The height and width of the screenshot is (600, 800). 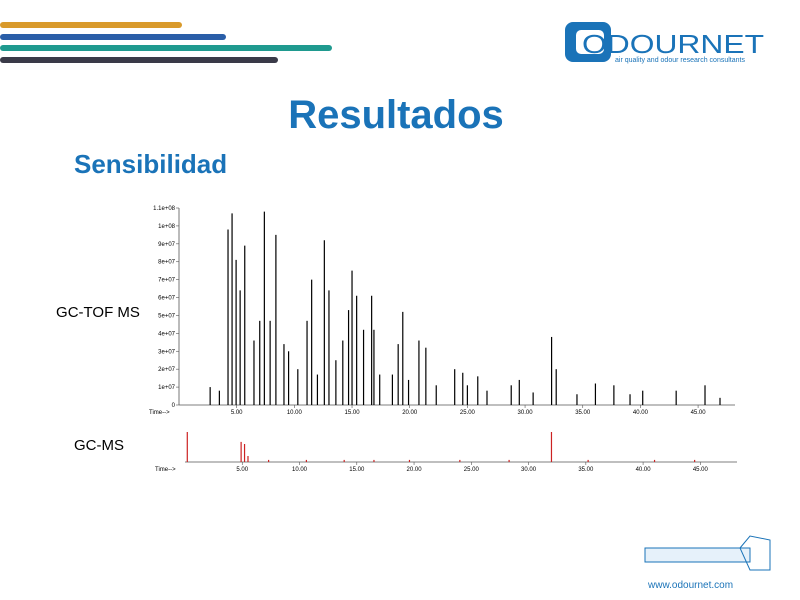 I want to click on slide-title: Resultados, so click(x=396, y=115).